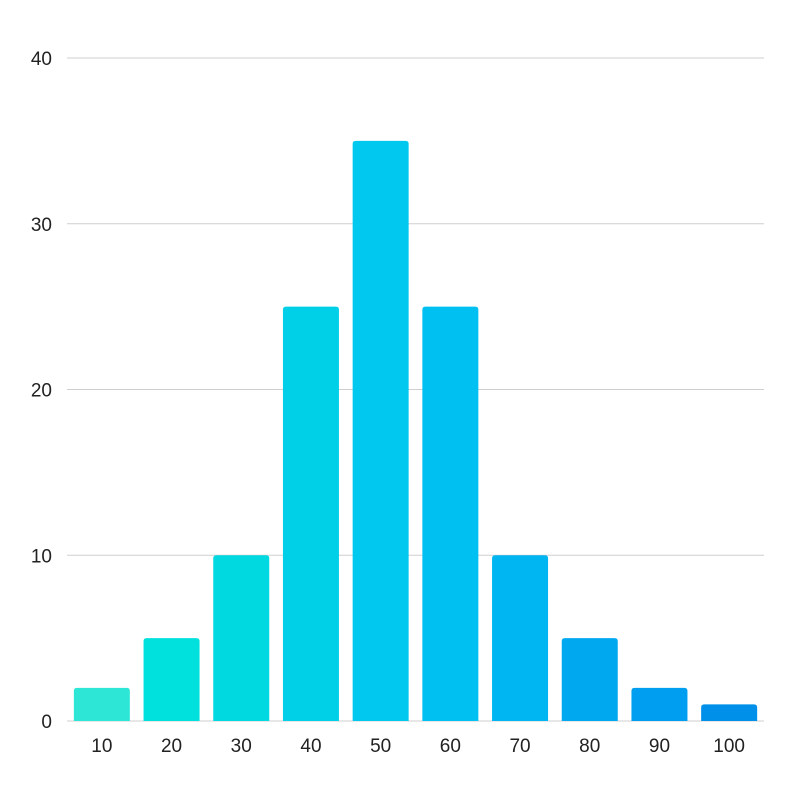 The height and width of the screenshot is (800, 800). What do you see at coordinates (380, 746) in the screenshot?
I see `x-tick-label-50: 50` at bounding box center [380, 746].